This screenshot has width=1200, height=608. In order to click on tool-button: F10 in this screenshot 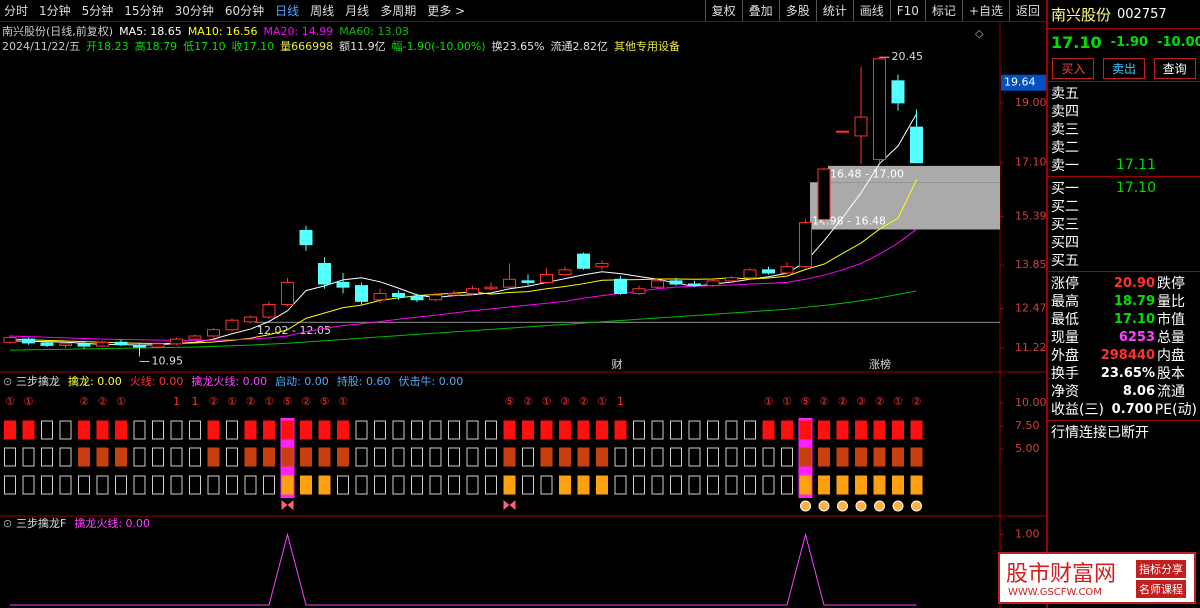, I will do `click(907, 10)`.